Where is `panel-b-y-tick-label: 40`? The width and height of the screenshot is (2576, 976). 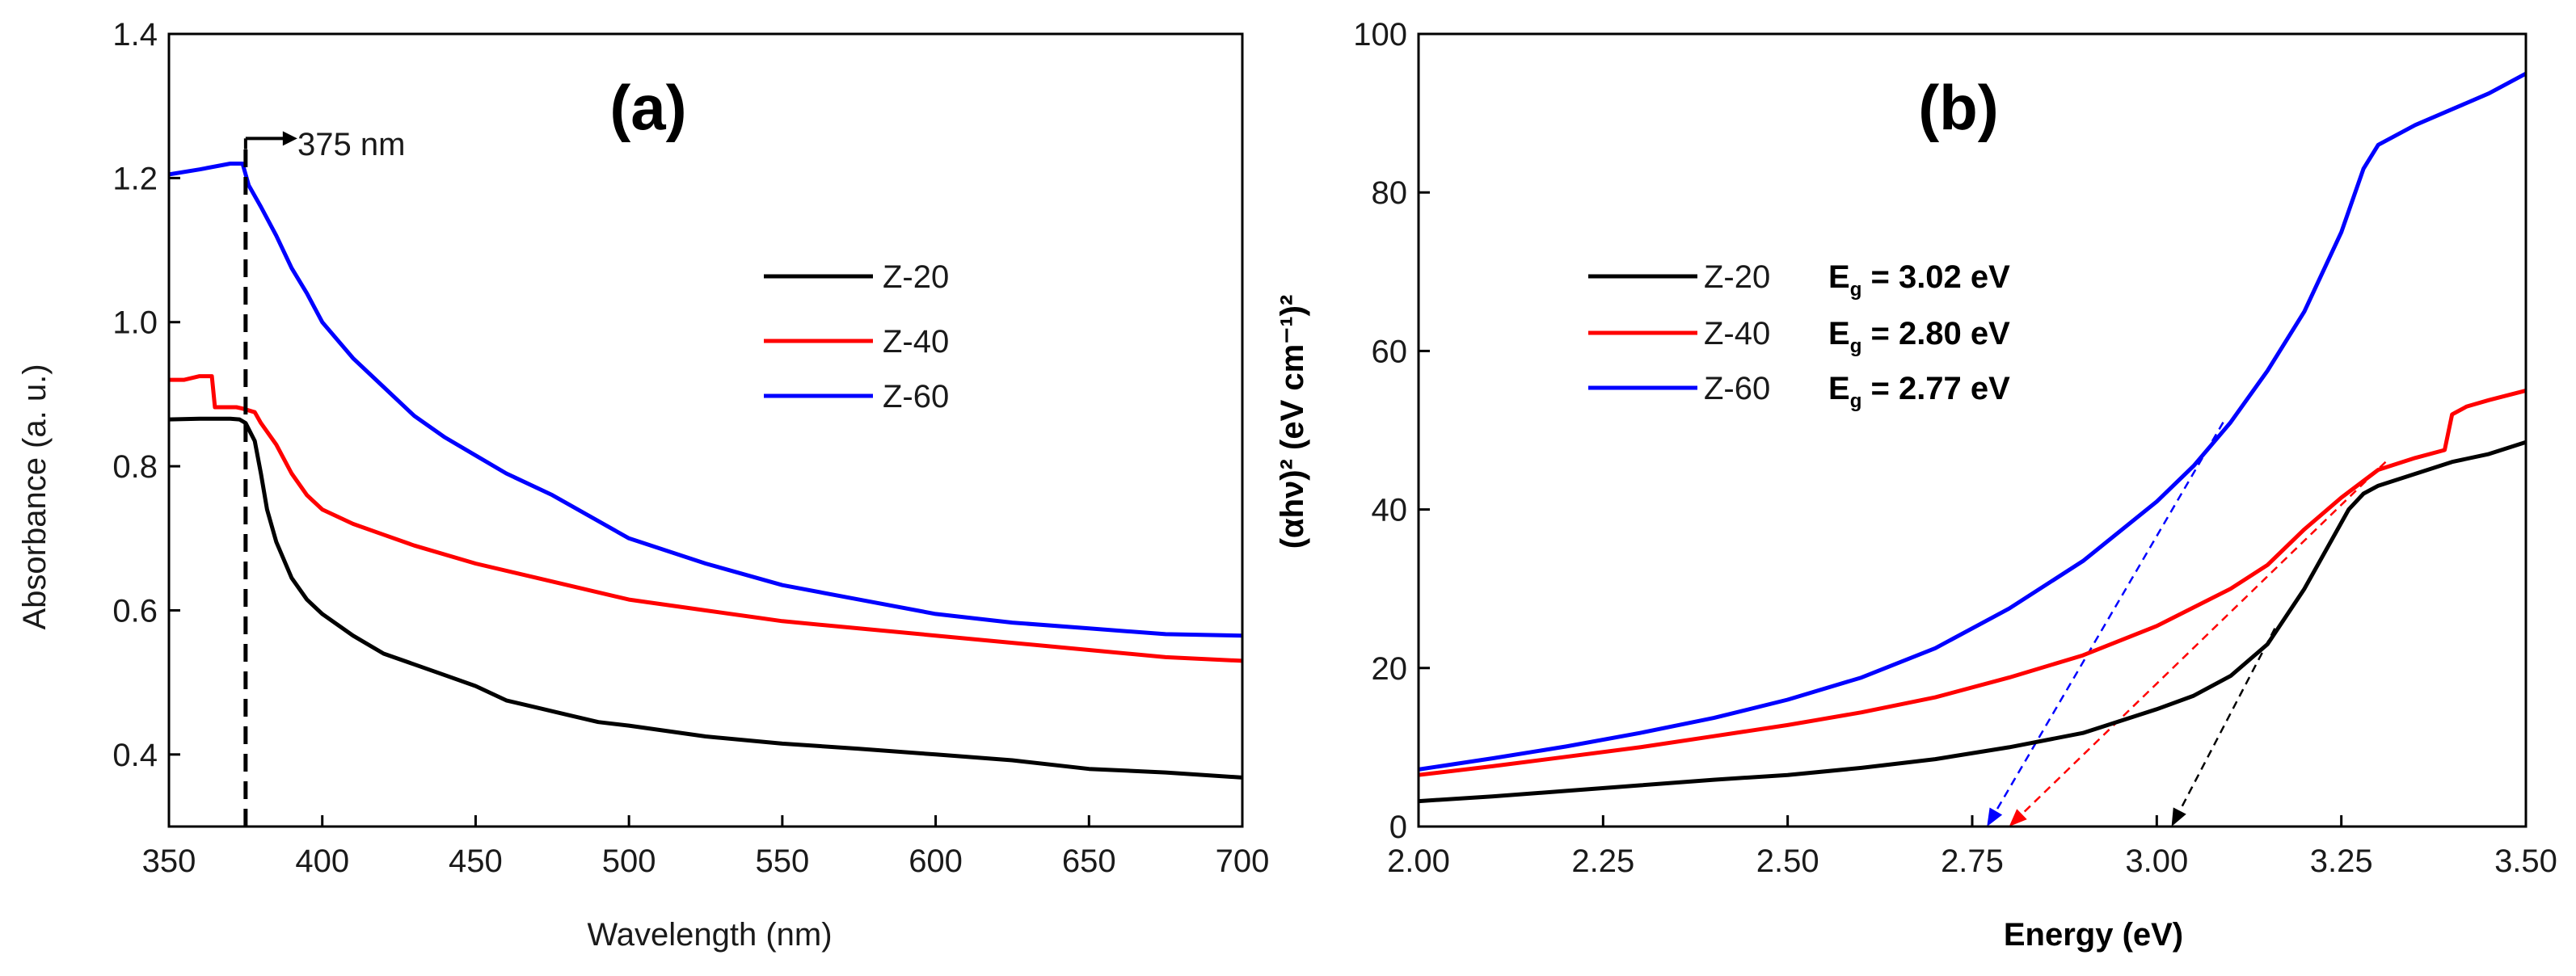 panel-b-y-tick-label: 40 is located at coordinates (1390, 510).